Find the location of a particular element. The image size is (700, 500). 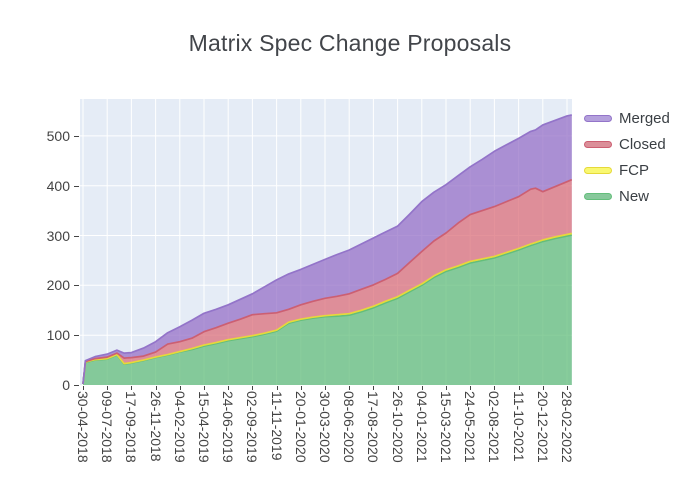

x-axis-tick-label: 04-01-2021 is located at coordinates (422, 427).